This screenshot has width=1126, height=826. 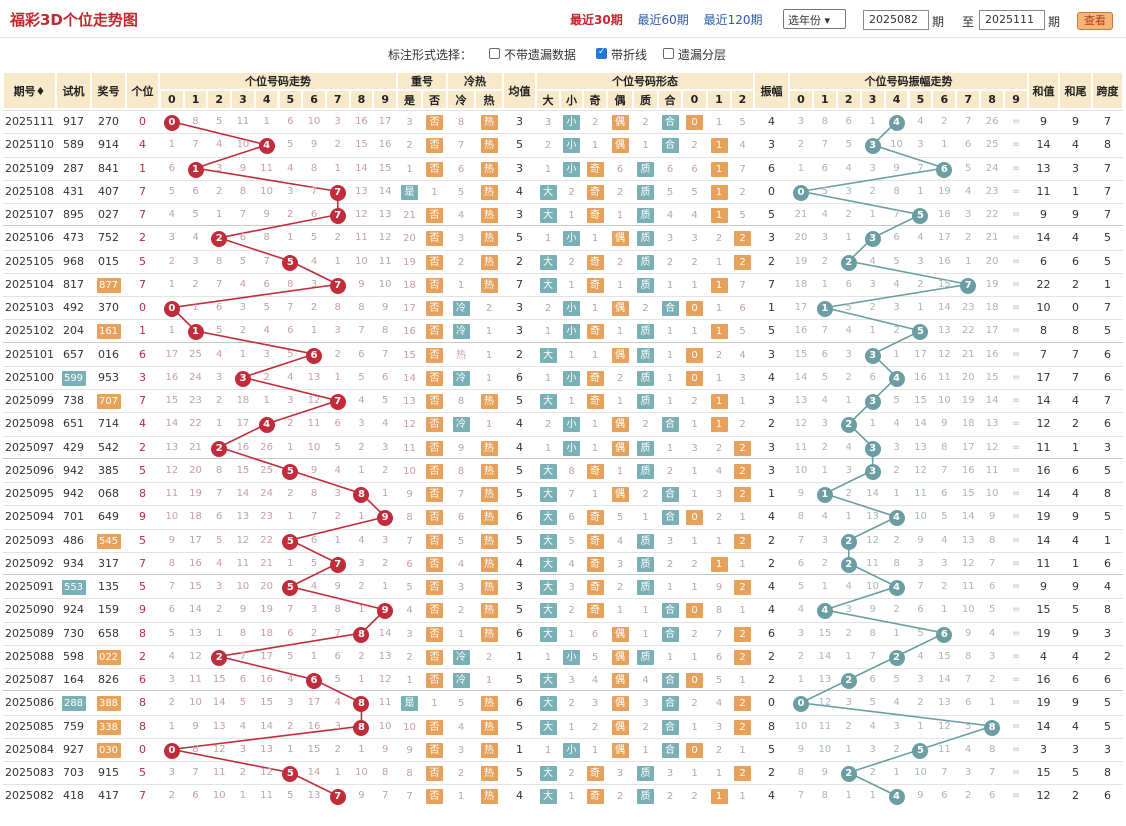 What do you see at coordinates (1043, 168) in the screenshot?
I see `sum-cell: 13` at bounding box center [1043, 168].